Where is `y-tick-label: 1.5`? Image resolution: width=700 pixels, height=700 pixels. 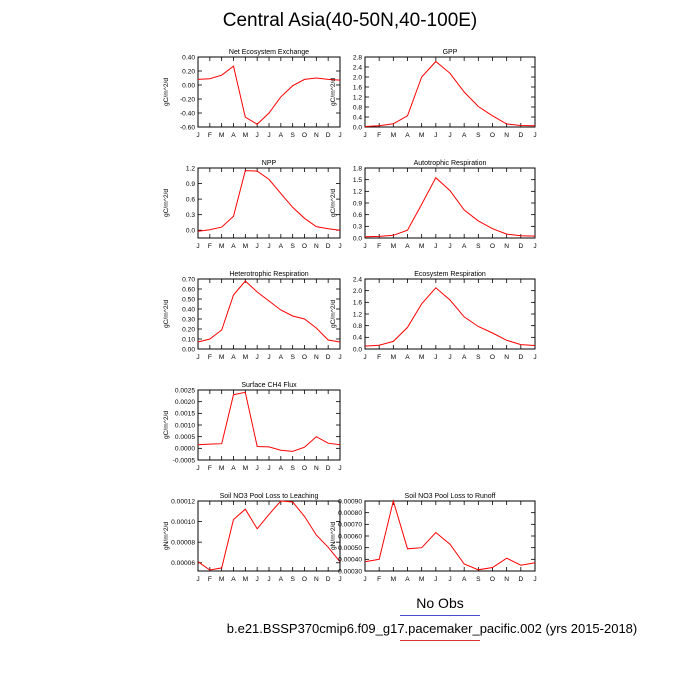
y-tick-label: 1.5 is located at coordinates (357, 180).